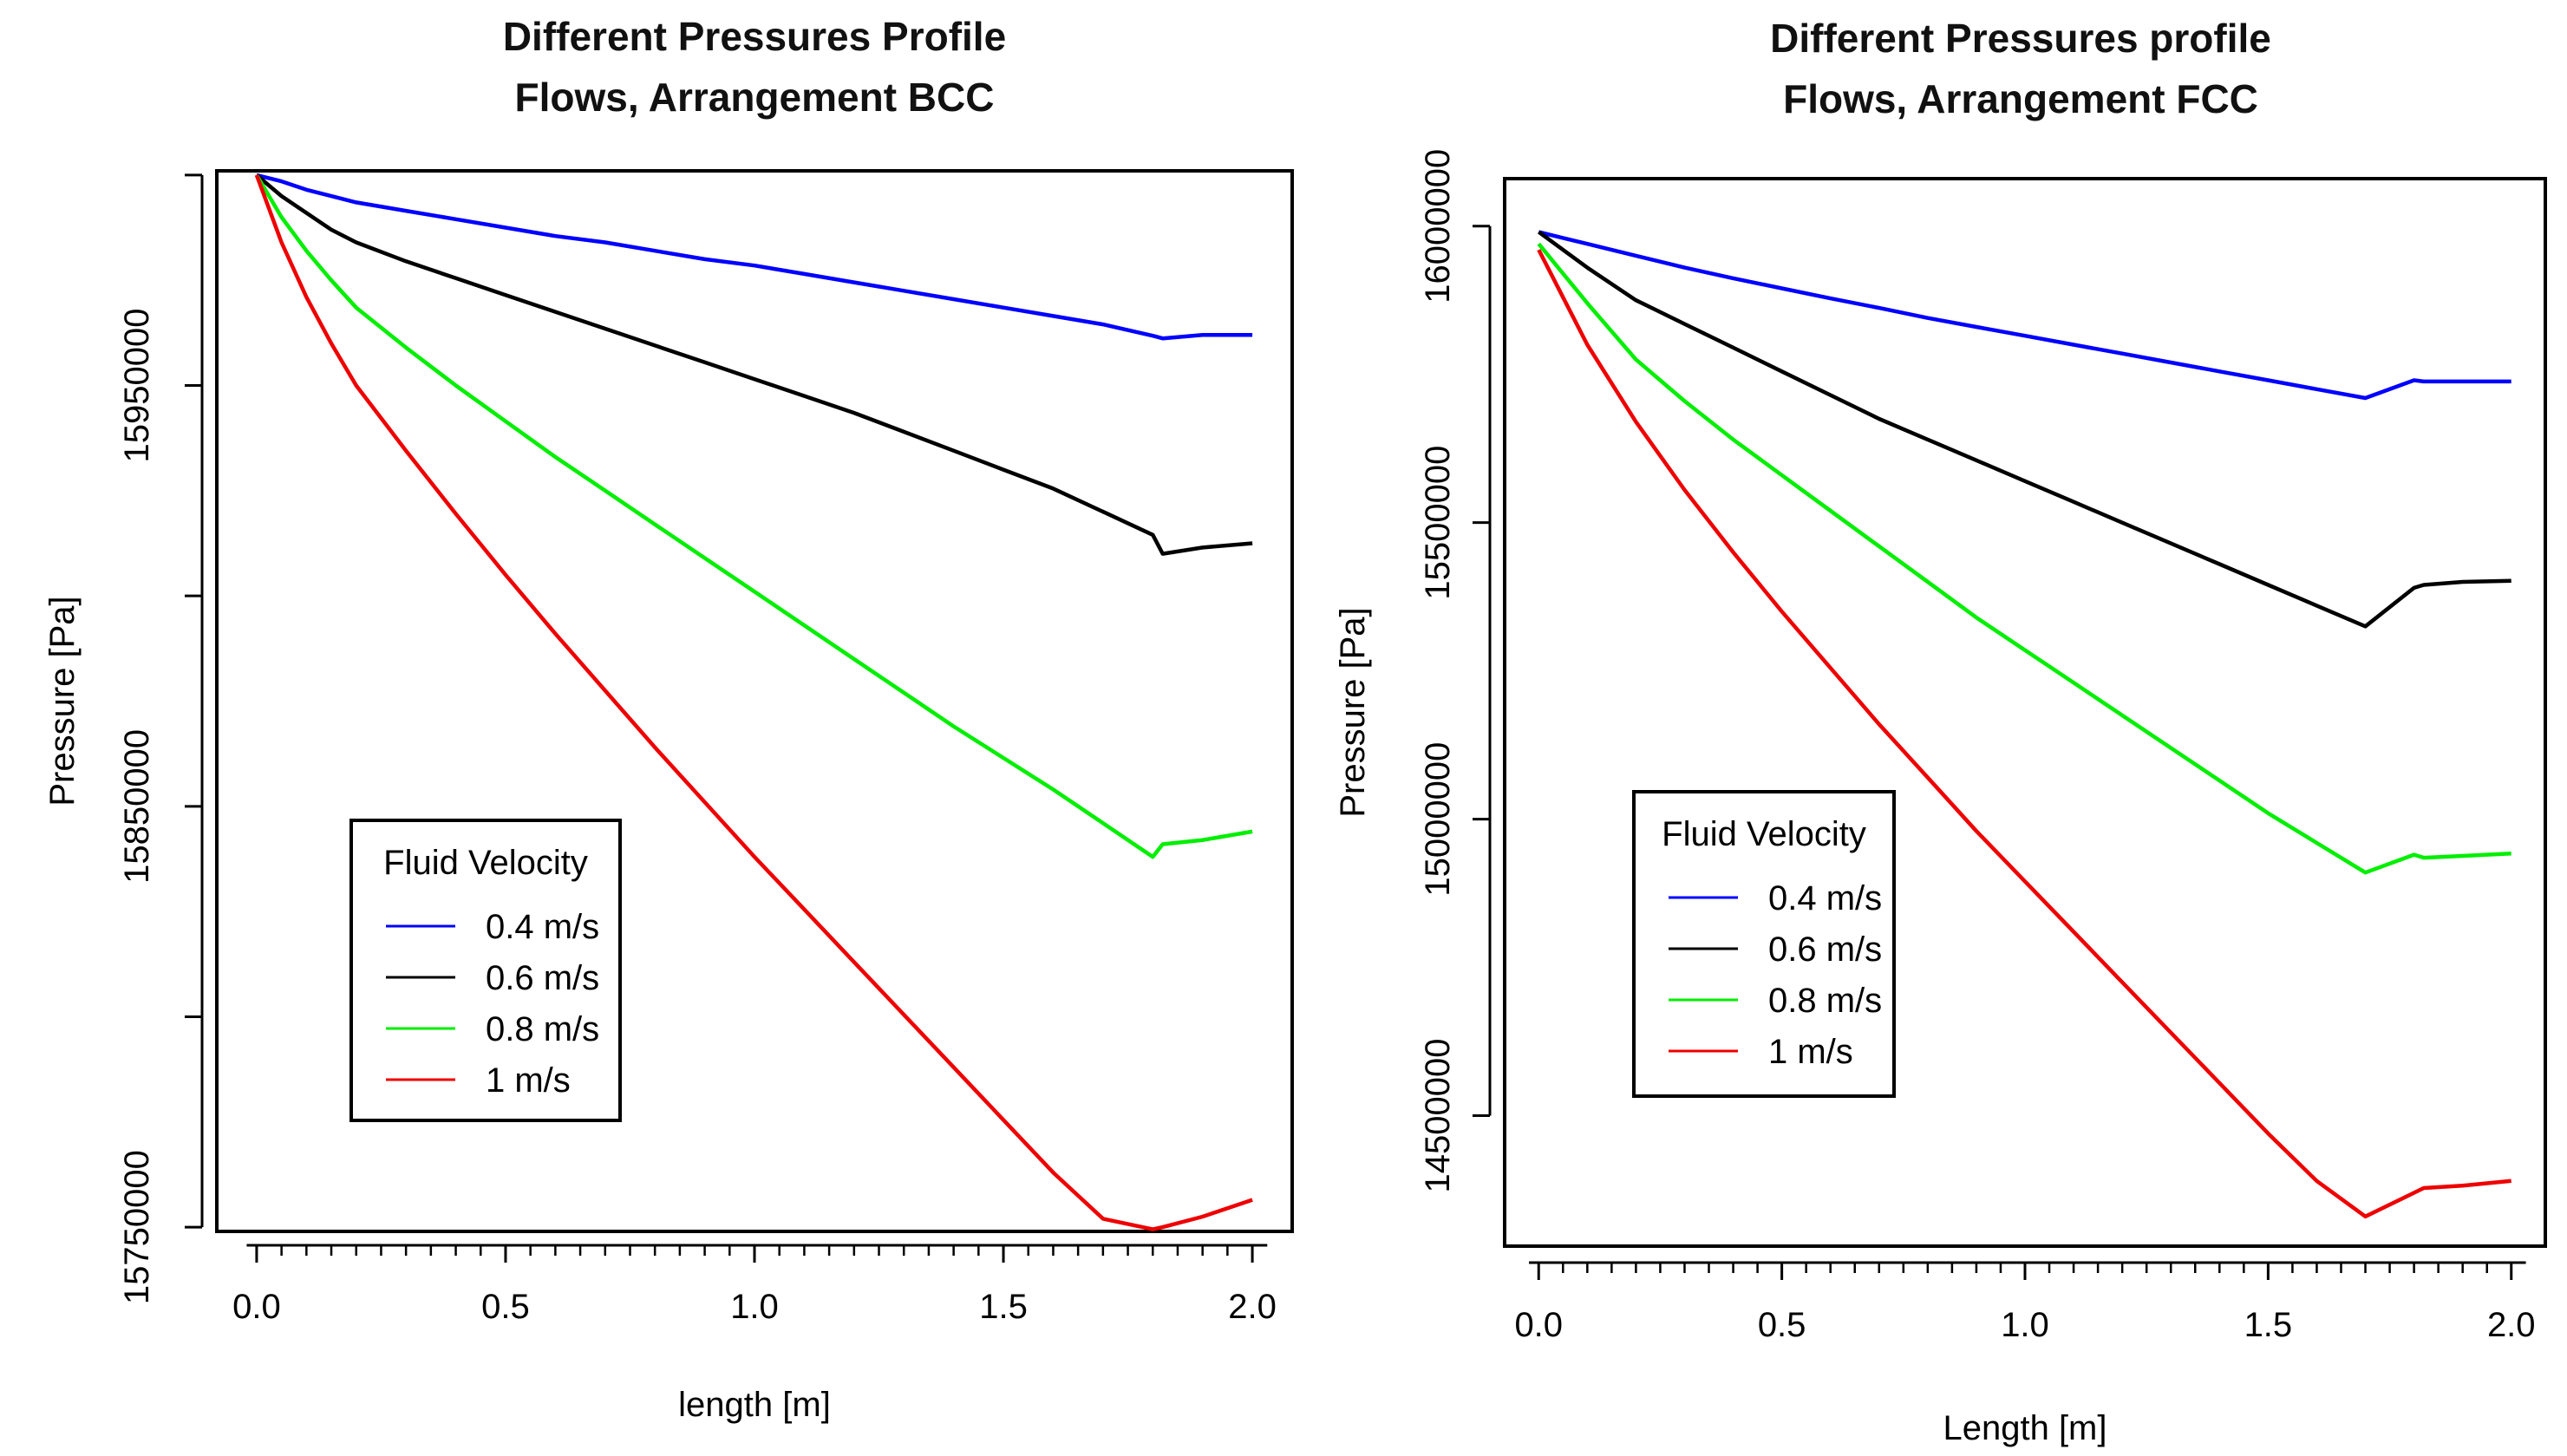 The width and height of the screenshot is (2567, 1456). I want to click on chart-title-line-1: Different Pressures Profile, so click(754, 36).